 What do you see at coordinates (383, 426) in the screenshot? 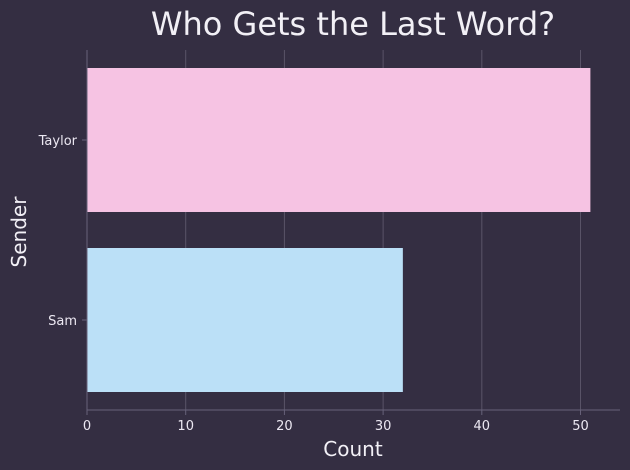
I see `x-tick-label: 30` at bounding box center [383, 426].